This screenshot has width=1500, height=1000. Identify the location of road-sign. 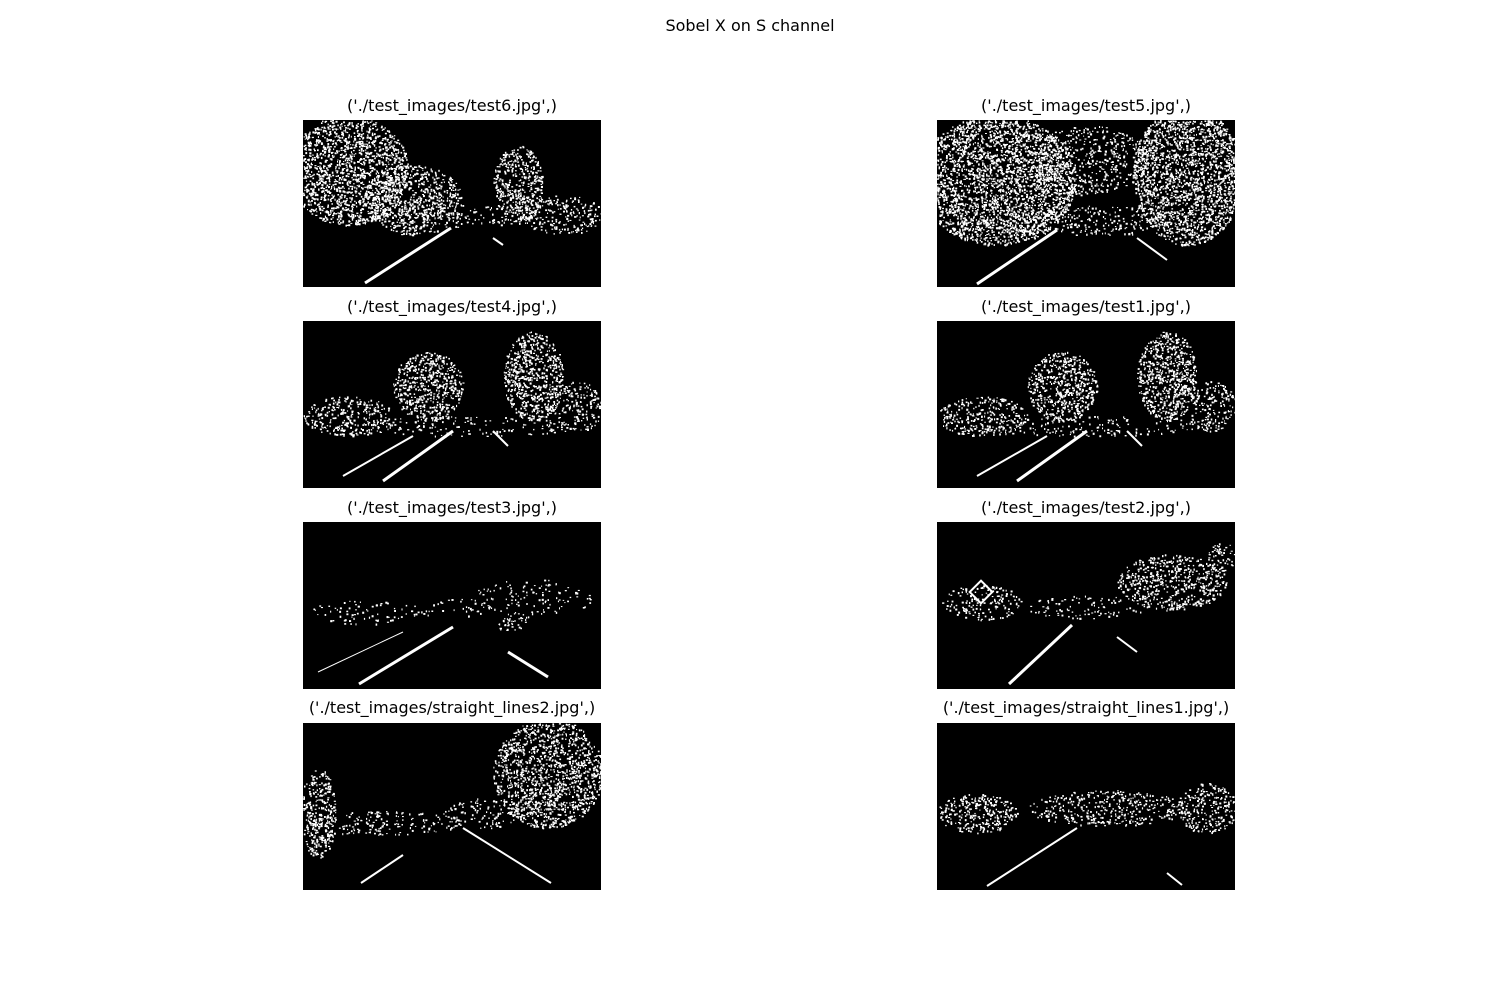
(981, 592).